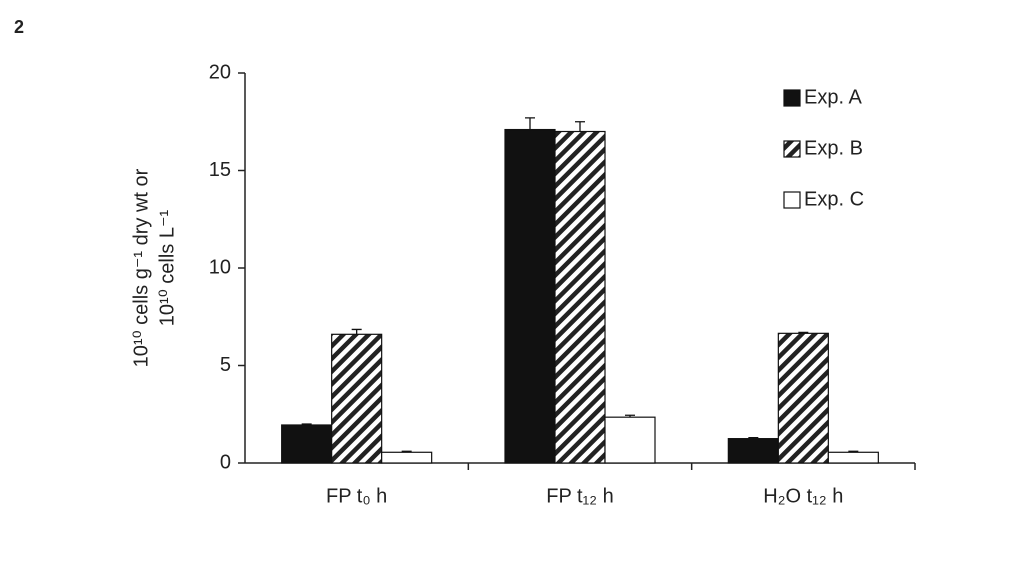  I want to click on y-axis-title-line: 10¹⁰ cells L⁻¹, so click(167, 267).